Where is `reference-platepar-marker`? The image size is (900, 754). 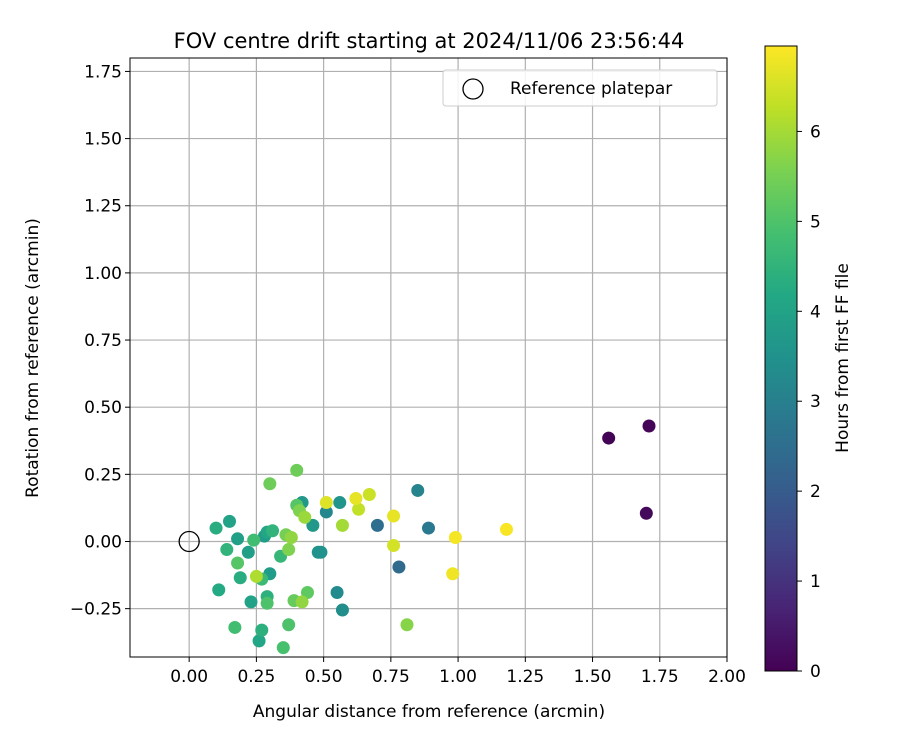 reference-platepar-marker is located at coordinates (189, 541).